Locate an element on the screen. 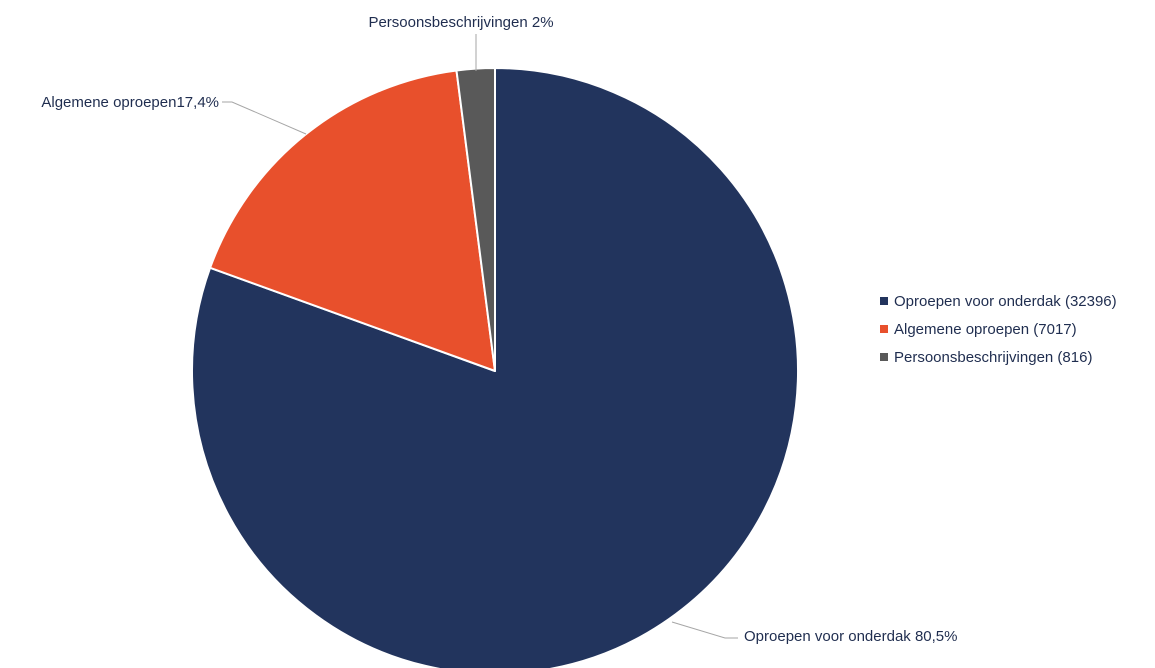 This screenshot has height=668, width=1155. legend-item-algemene-oproepen: Algemene oproepen (7017) is located at coordinates (1016, 329).